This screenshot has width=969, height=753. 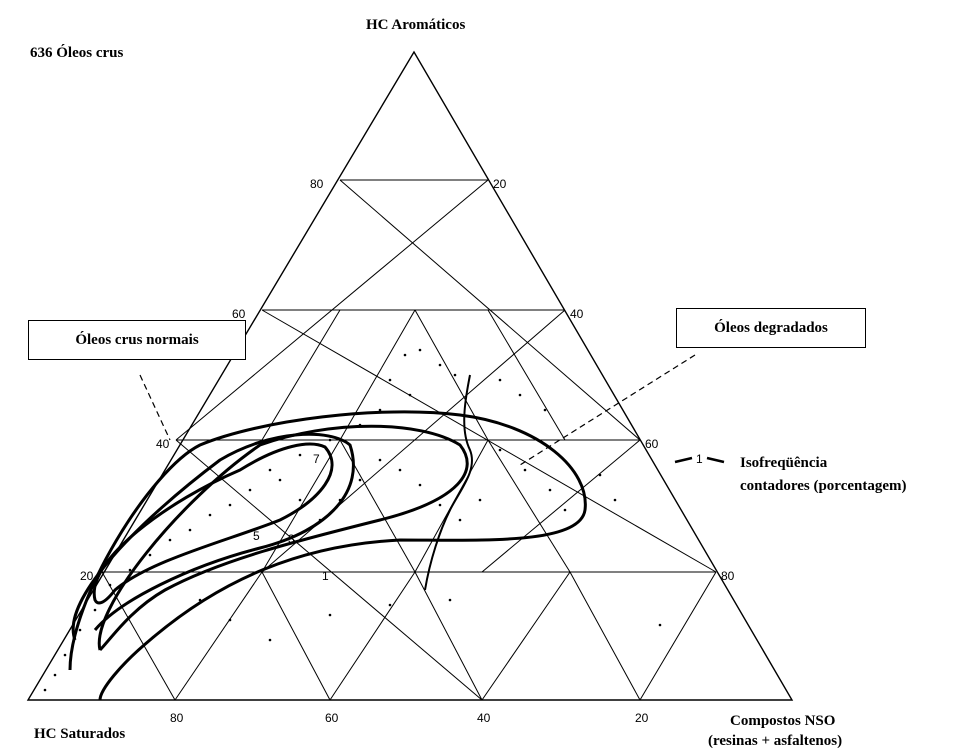 What do you see at coordinates (256, 536) in the screenshot?
I see `contour-label-5: 5` at bounding box center [256, 536].